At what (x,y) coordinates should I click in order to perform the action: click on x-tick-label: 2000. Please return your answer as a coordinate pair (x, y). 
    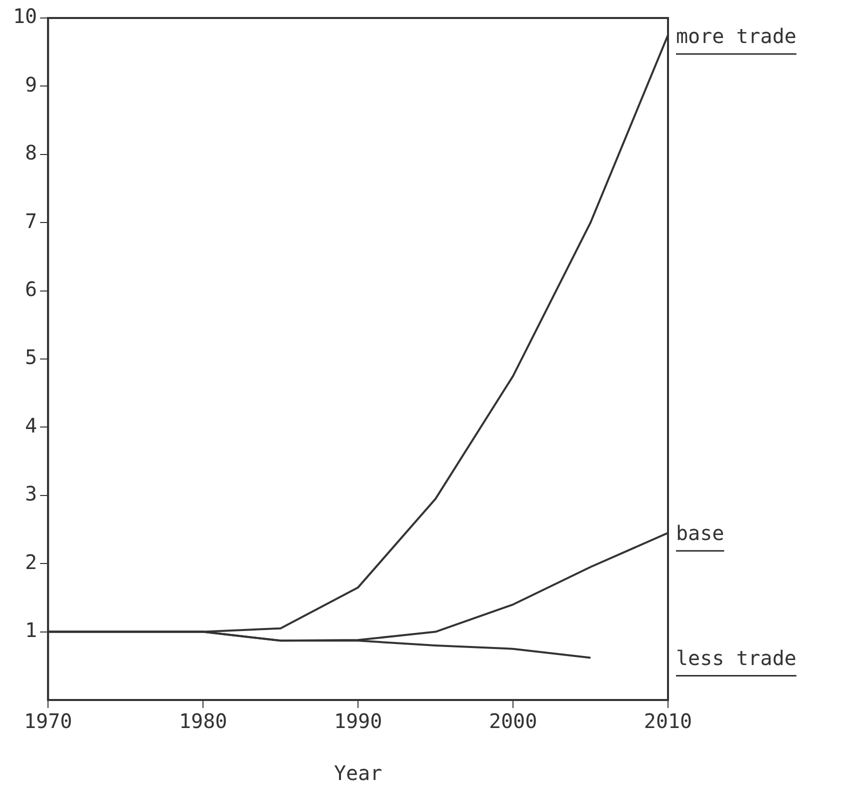
    Looking at the image, I should click on (513, 721).